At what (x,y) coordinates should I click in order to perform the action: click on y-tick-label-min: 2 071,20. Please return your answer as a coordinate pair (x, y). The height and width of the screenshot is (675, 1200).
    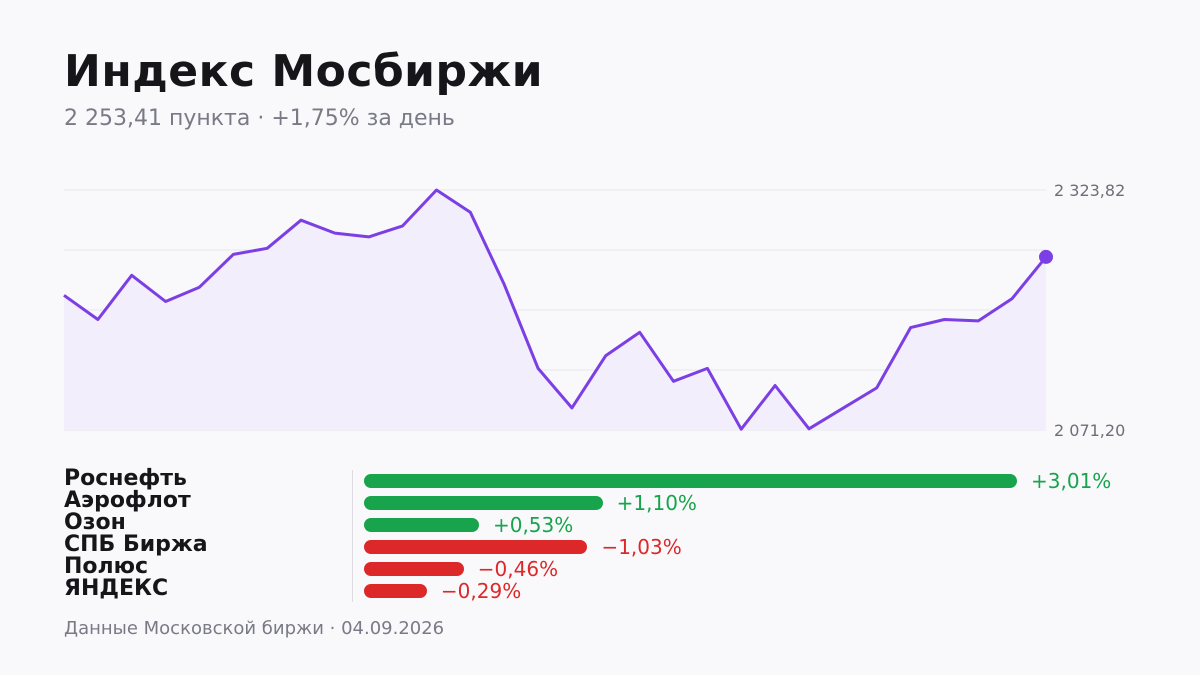
    Looking at the image, I should click on (1089, 430).